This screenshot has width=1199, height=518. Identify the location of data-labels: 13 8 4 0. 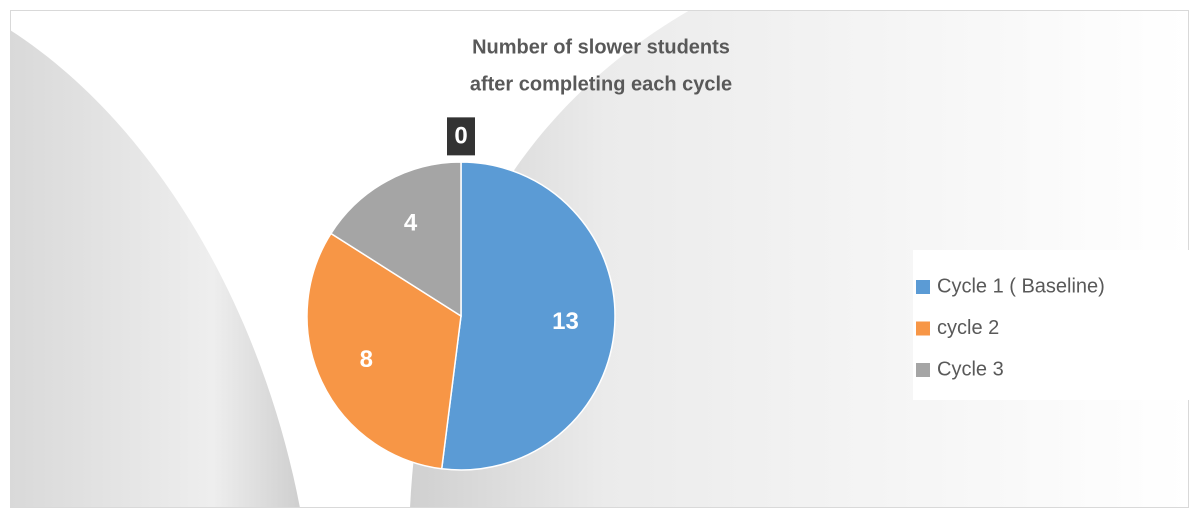
(469, 245).